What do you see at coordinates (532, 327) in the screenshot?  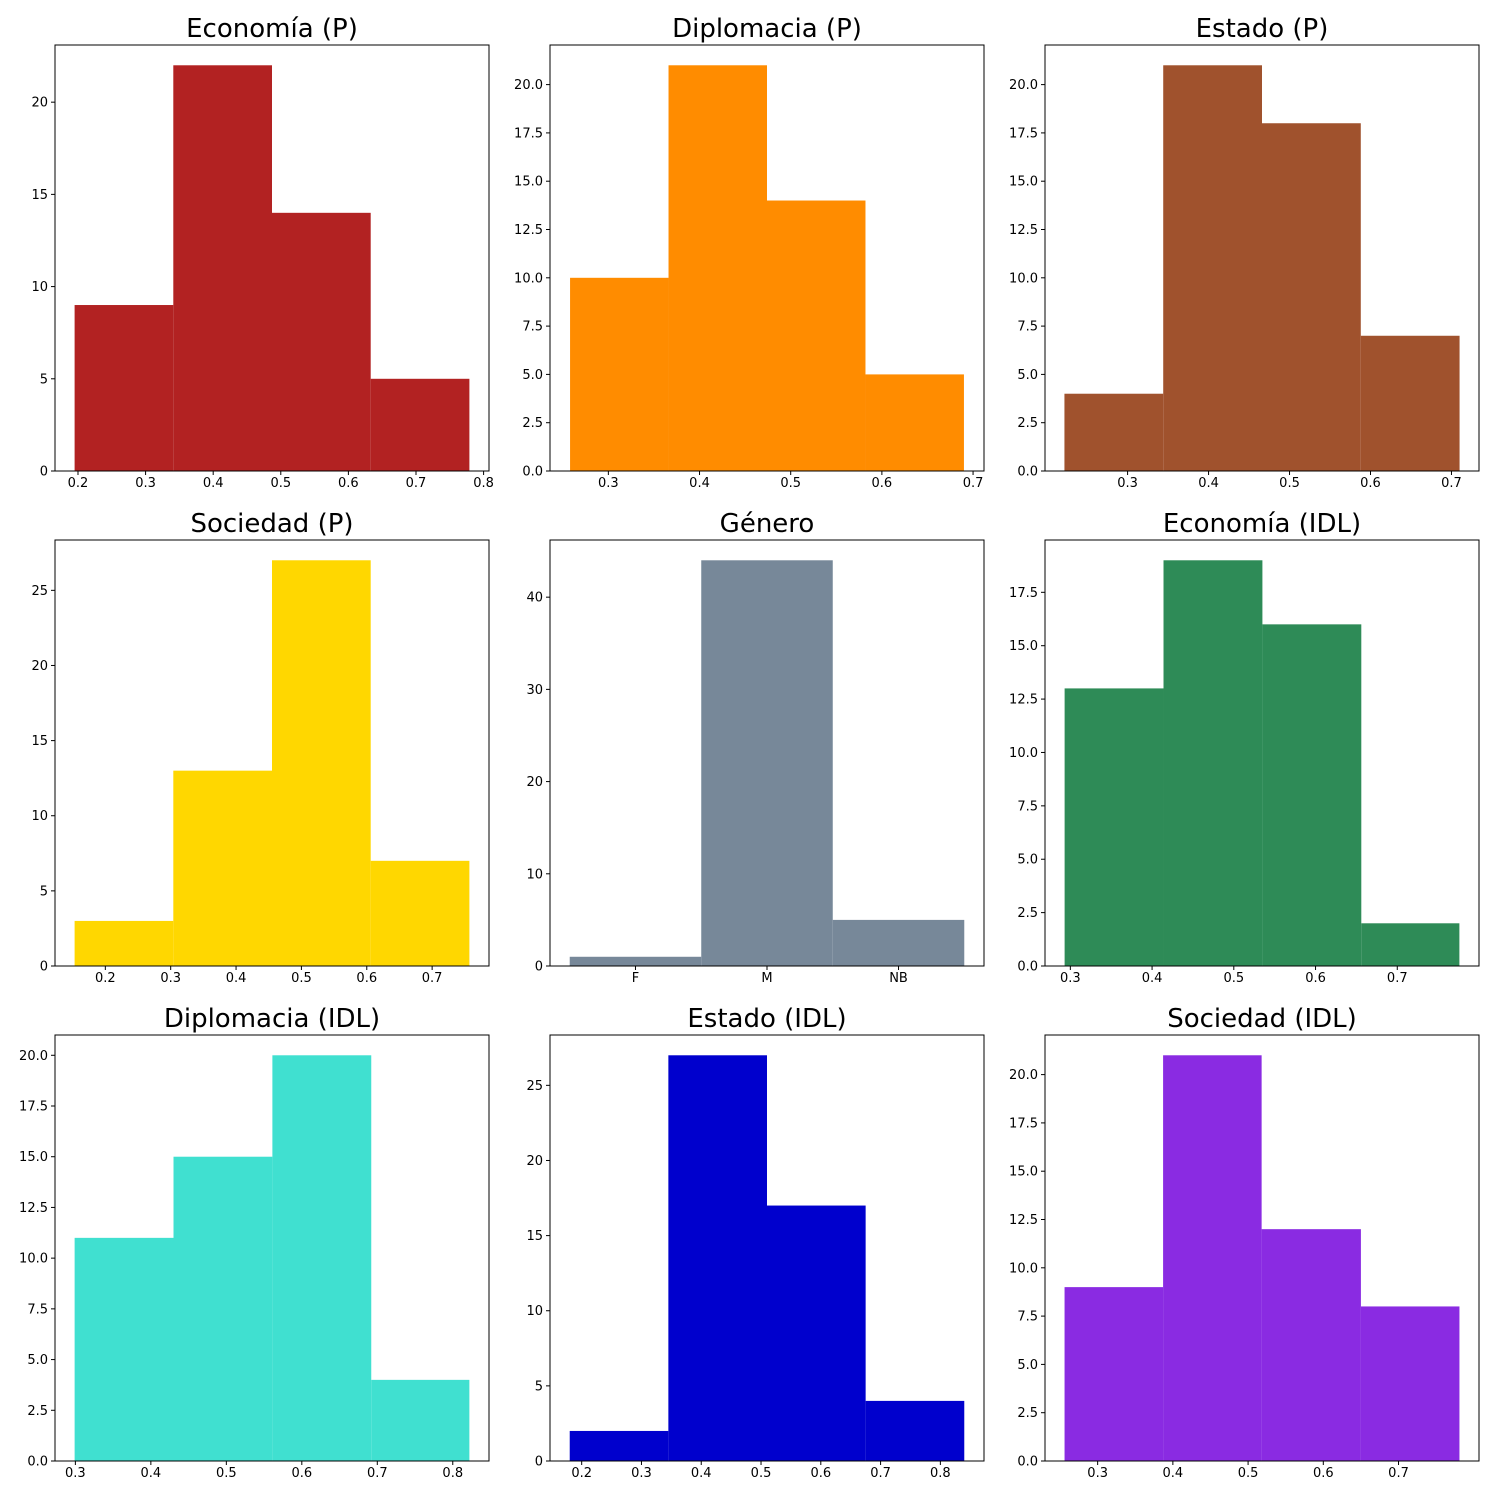 I see `y-tick-label: 7.5` at bounding box center [532, 327].